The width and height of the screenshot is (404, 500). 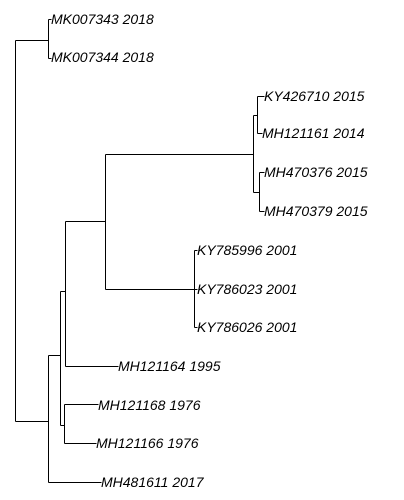 I want to click on tip-label-mh470379: MH470379 2015, so click(x=316, y=211).